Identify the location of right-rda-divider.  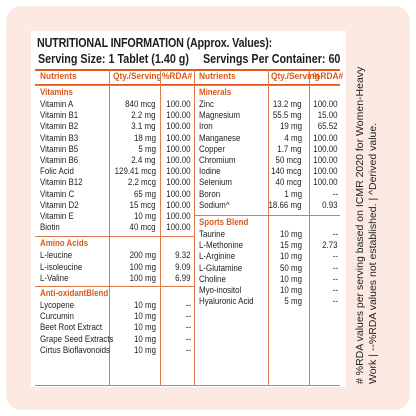
(309, 227).